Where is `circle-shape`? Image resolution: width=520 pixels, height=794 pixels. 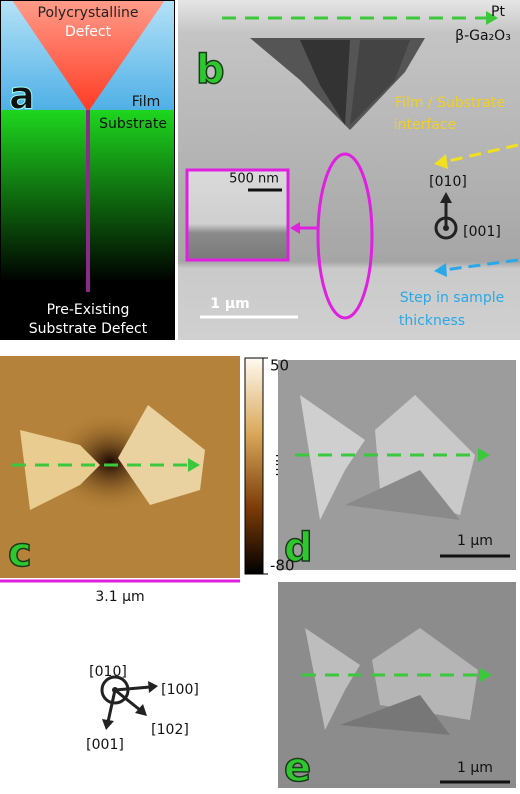
circle-shape is located at coordinates (446, 228).